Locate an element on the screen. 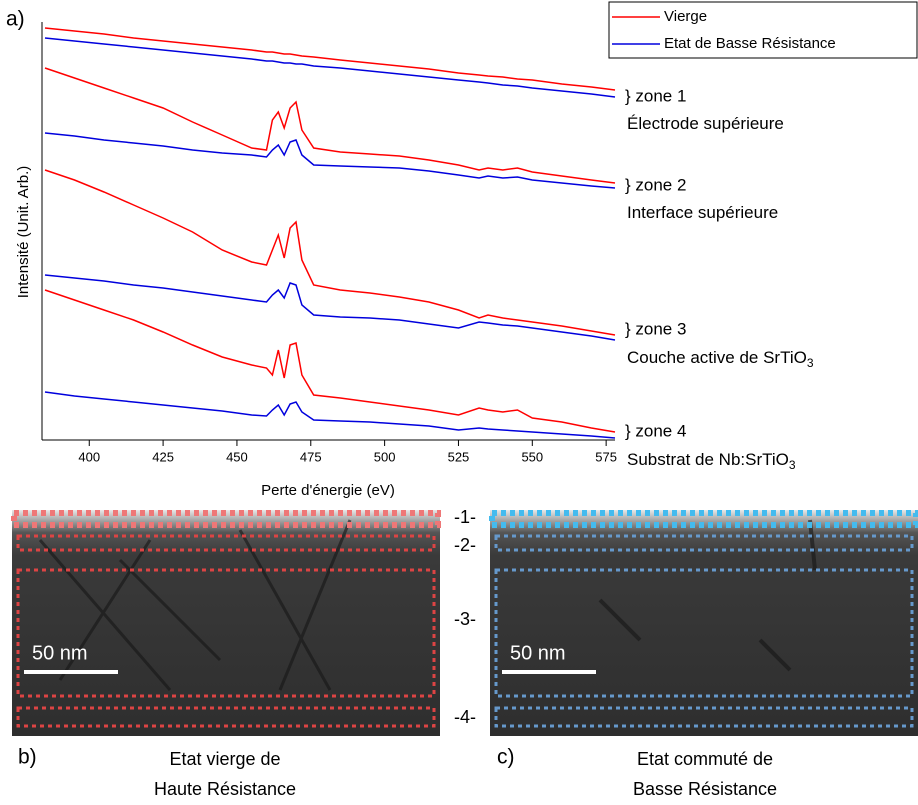  legend-label: Vierge is located at coordinates (685, 16).